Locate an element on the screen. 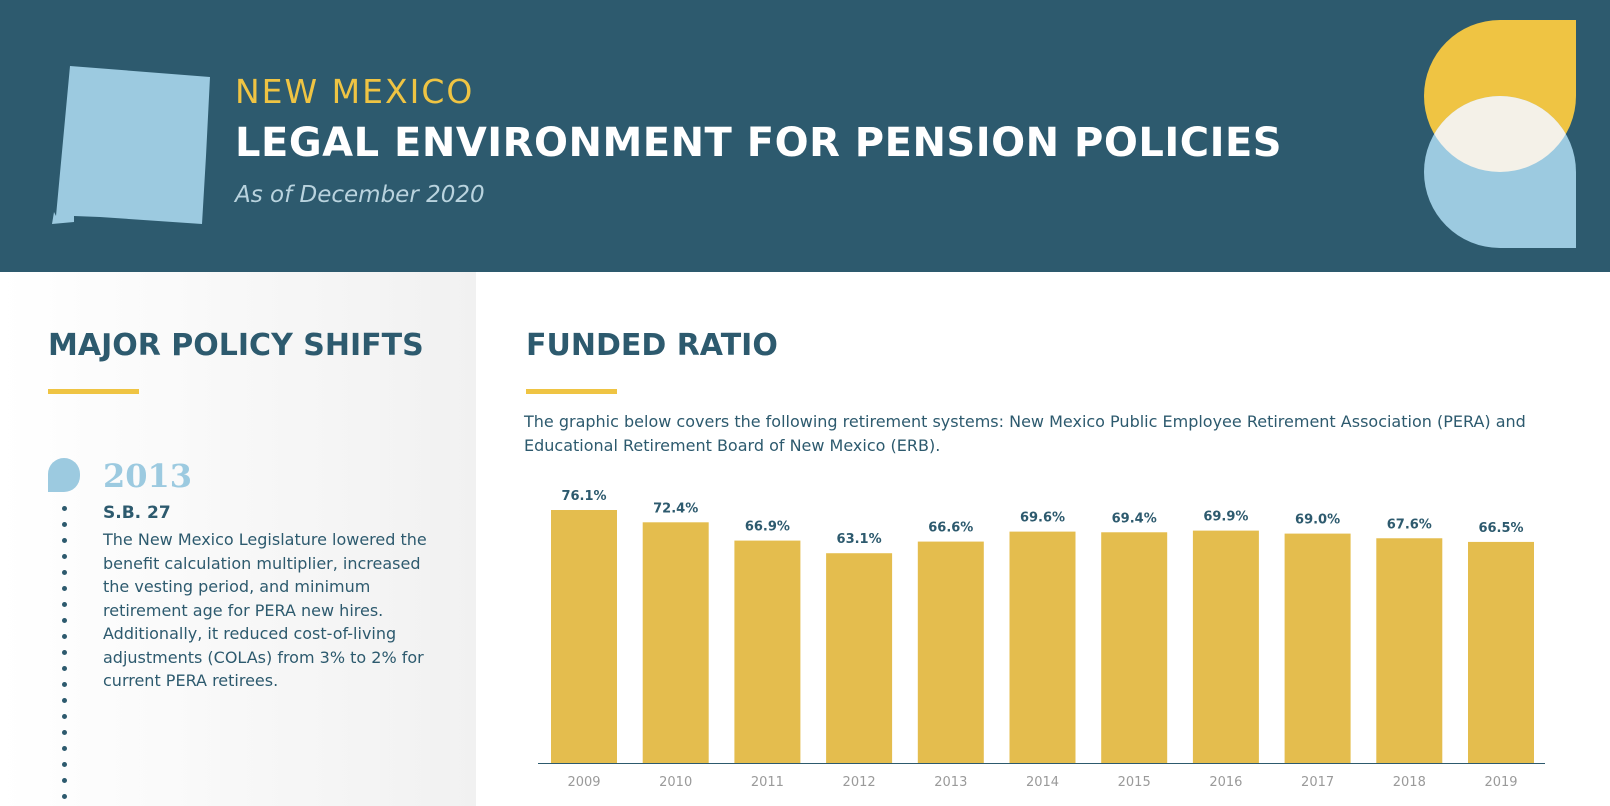  data-label-2010: 72.4% is located at coordinates (675, 508).